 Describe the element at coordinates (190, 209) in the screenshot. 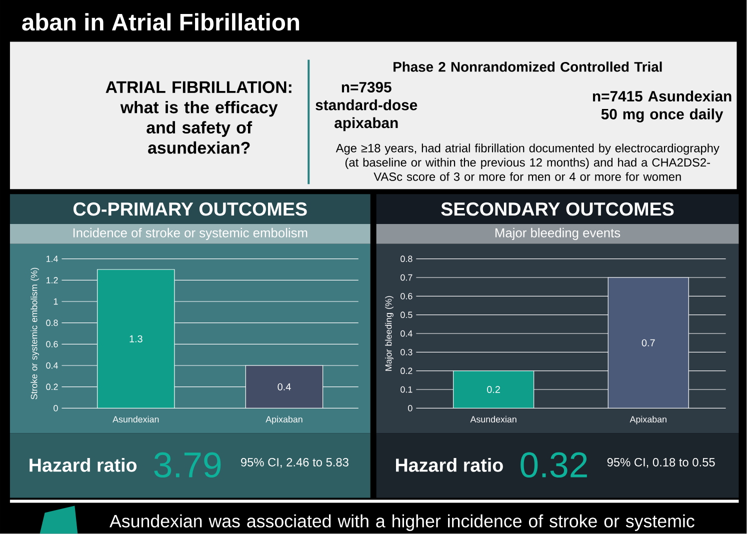

I see `chart-title: CO-PRIMARY OUTCOMES` at that location.